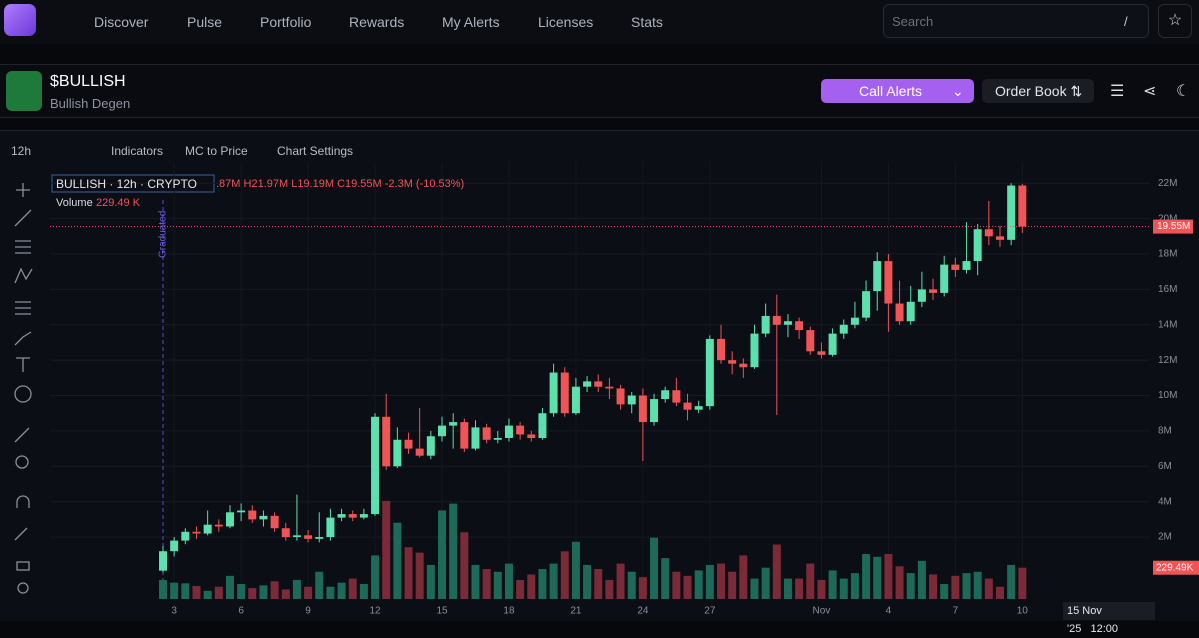 The height and width of the screenshot is (638, 1199). What do you see at coordinates (1183, 91) in the screenshot?
I see `theme-icon: ☾` at bounding box center [1183, 91].